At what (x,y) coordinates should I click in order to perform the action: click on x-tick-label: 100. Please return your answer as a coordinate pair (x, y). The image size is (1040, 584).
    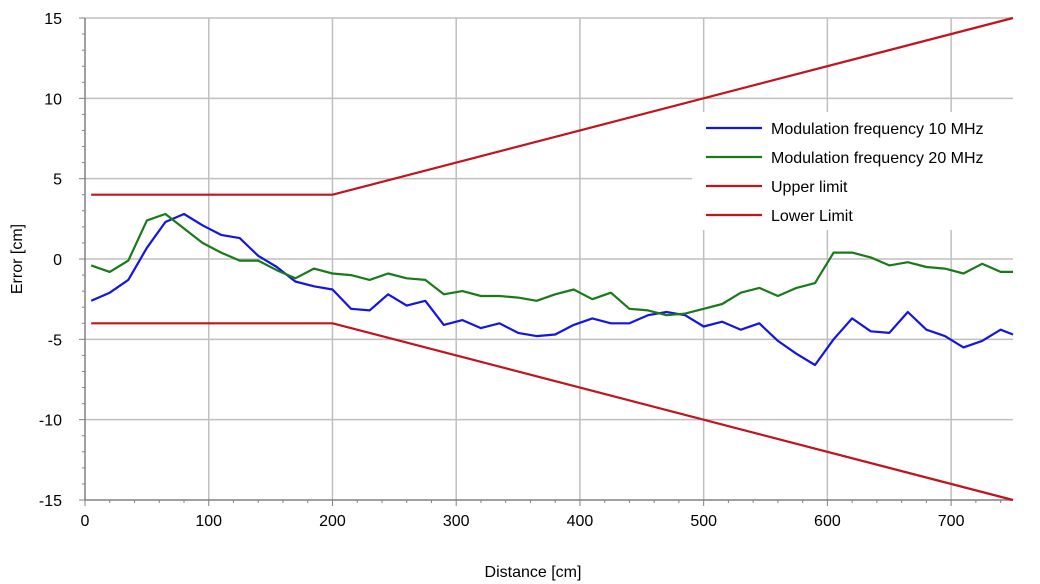
    Looking at the image, I should click on (208, 521).